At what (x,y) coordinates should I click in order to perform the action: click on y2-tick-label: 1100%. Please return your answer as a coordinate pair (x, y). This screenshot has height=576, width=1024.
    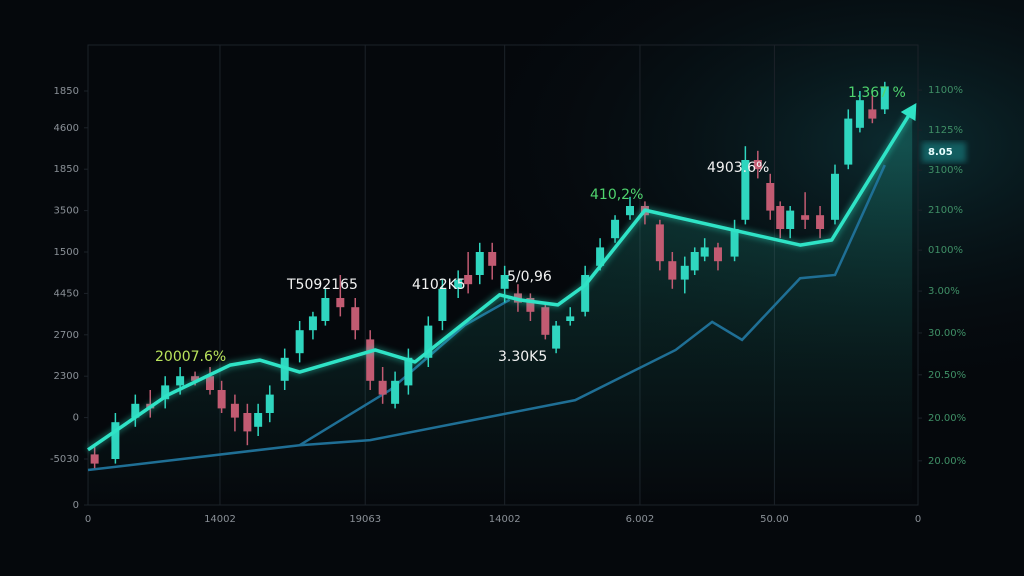
    Looking at the image, I should click on (945, 90).